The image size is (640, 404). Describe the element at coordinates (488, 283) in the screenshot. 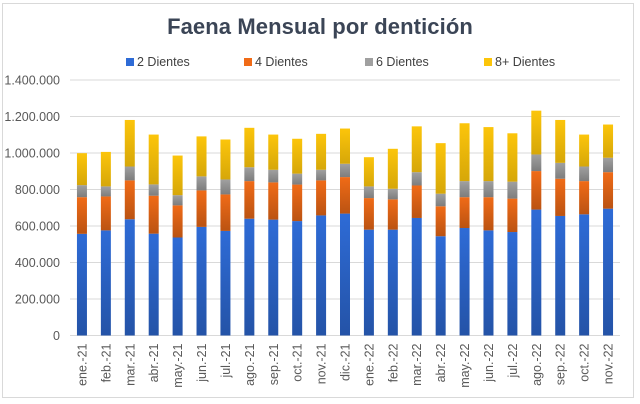

I see `bar-segment-2-dientes-jun.-22` at that location.